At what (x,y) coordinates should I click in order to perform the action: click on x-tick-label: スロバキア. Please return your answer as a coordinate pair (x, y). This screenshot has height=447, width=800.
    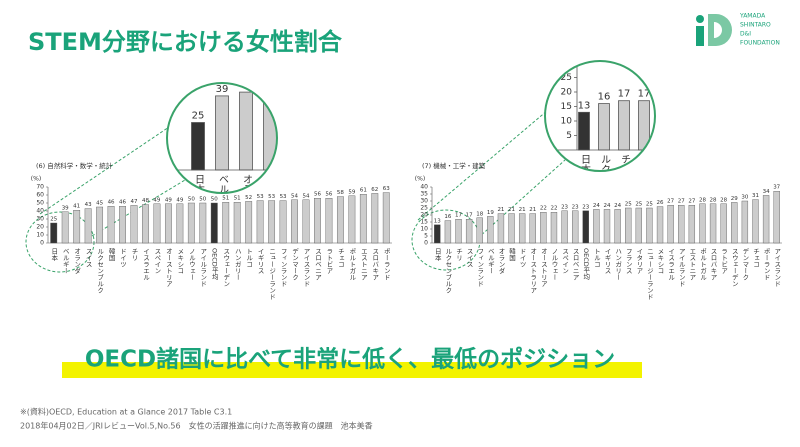
    Looking at the image, I should click on (713, 264).